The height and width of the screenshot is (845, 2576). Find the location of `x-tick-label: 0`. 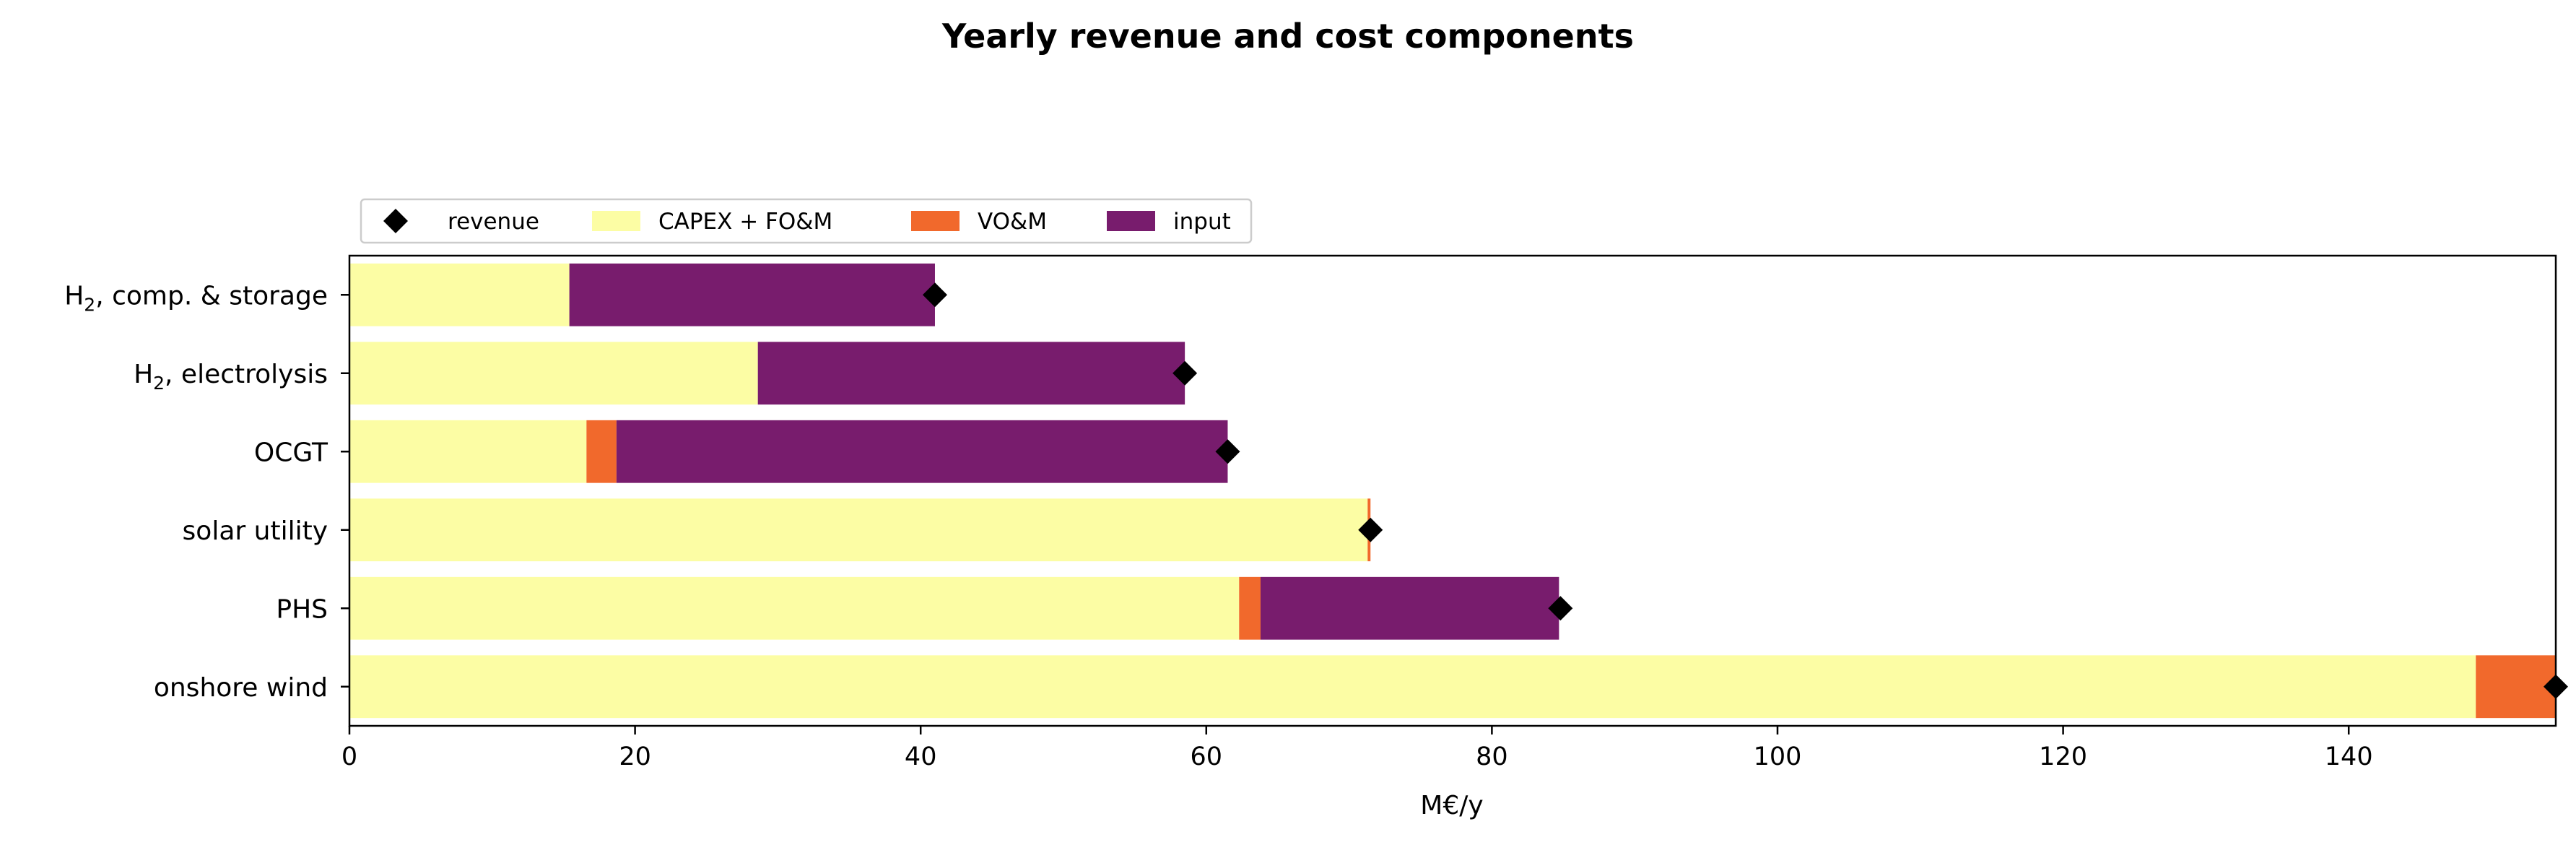

x-tick-label: 0 is located at coordinates (349, 756).